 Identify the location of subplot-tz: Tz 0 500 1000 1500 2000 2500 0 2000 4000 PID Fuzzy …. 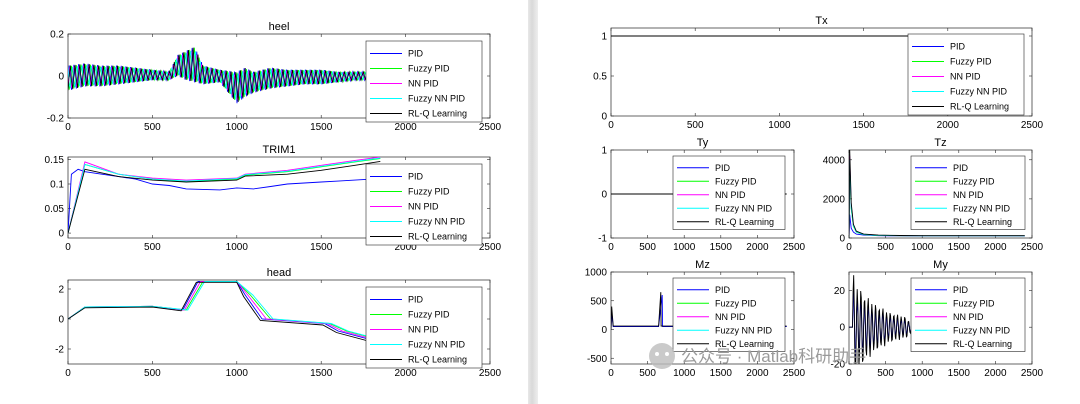
(933, 195).